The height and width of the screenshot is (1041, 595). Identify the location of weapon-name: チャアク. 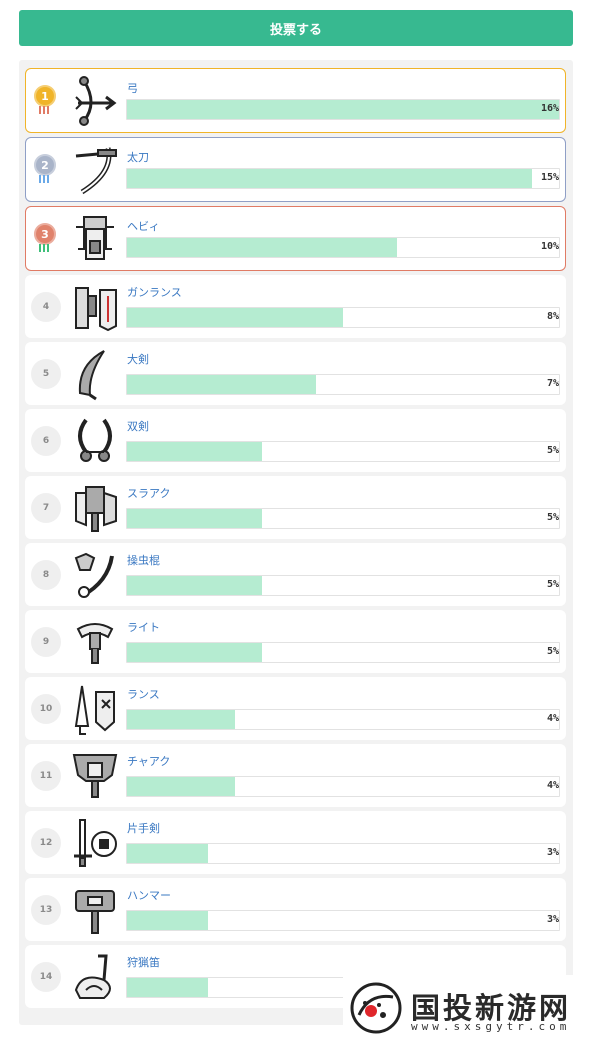
(149, 761).